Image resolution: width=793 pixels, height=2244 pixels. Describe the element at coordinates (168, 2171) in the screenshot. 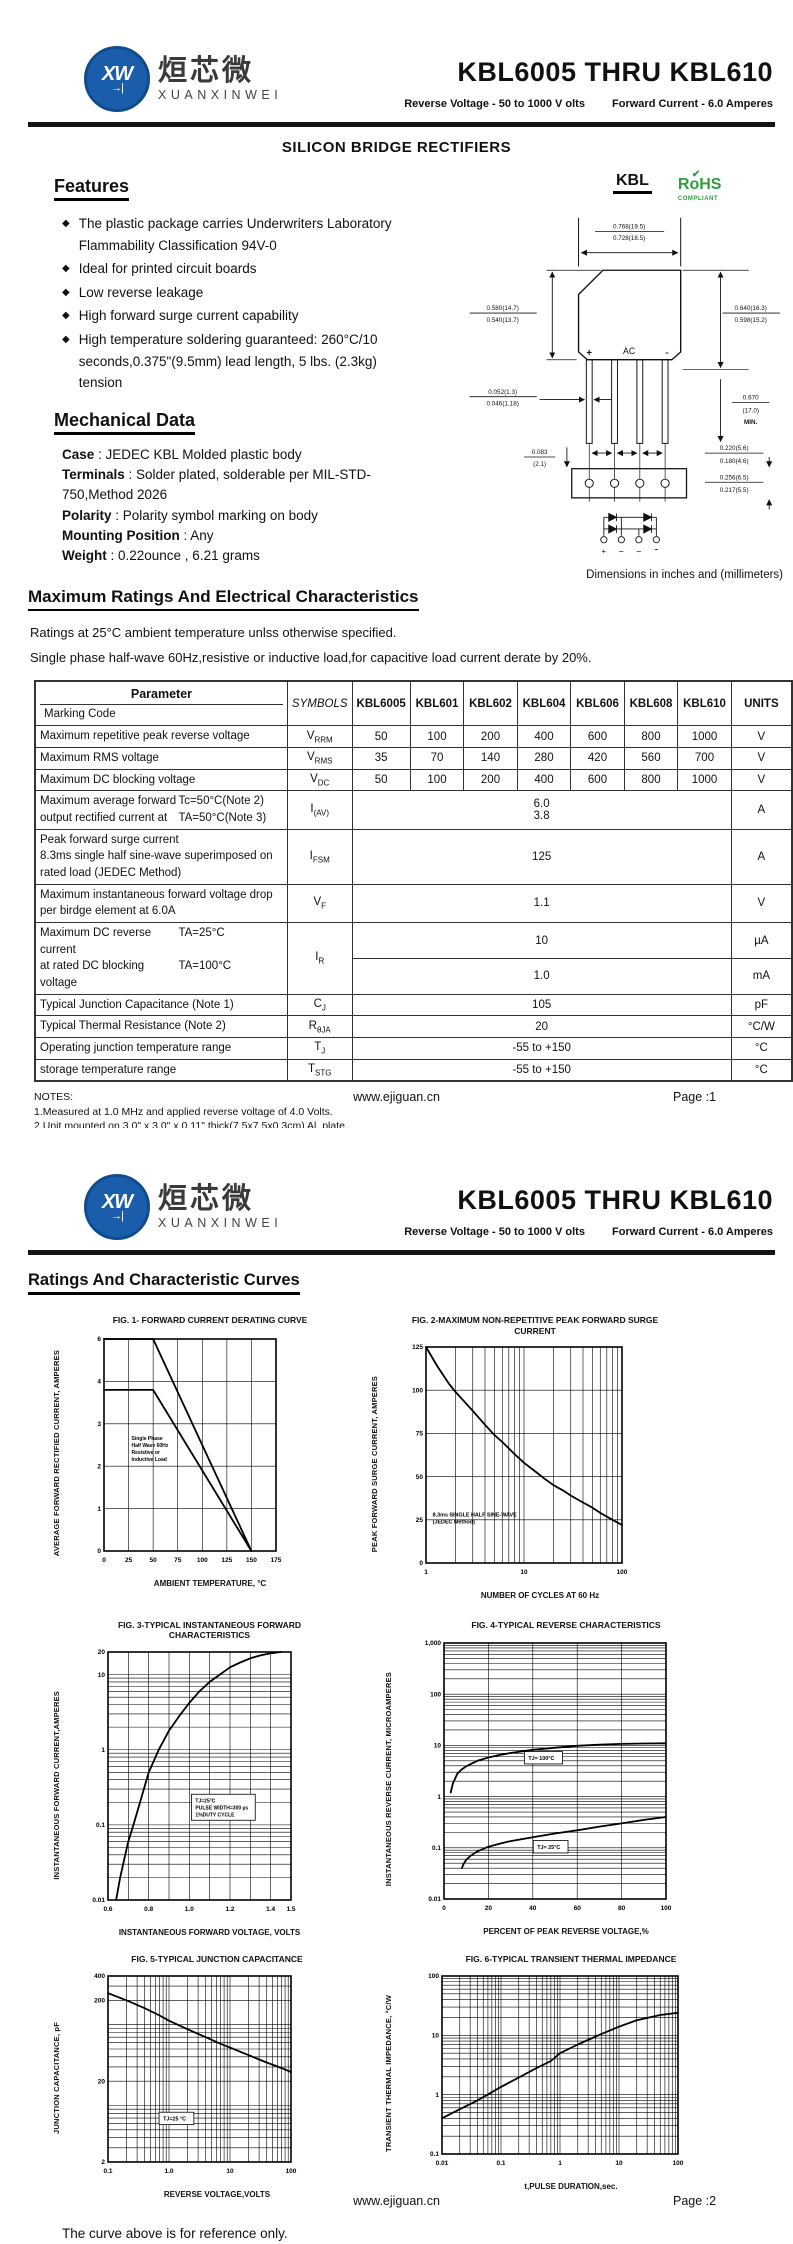

I see `svg-text: 1.0` at that location.